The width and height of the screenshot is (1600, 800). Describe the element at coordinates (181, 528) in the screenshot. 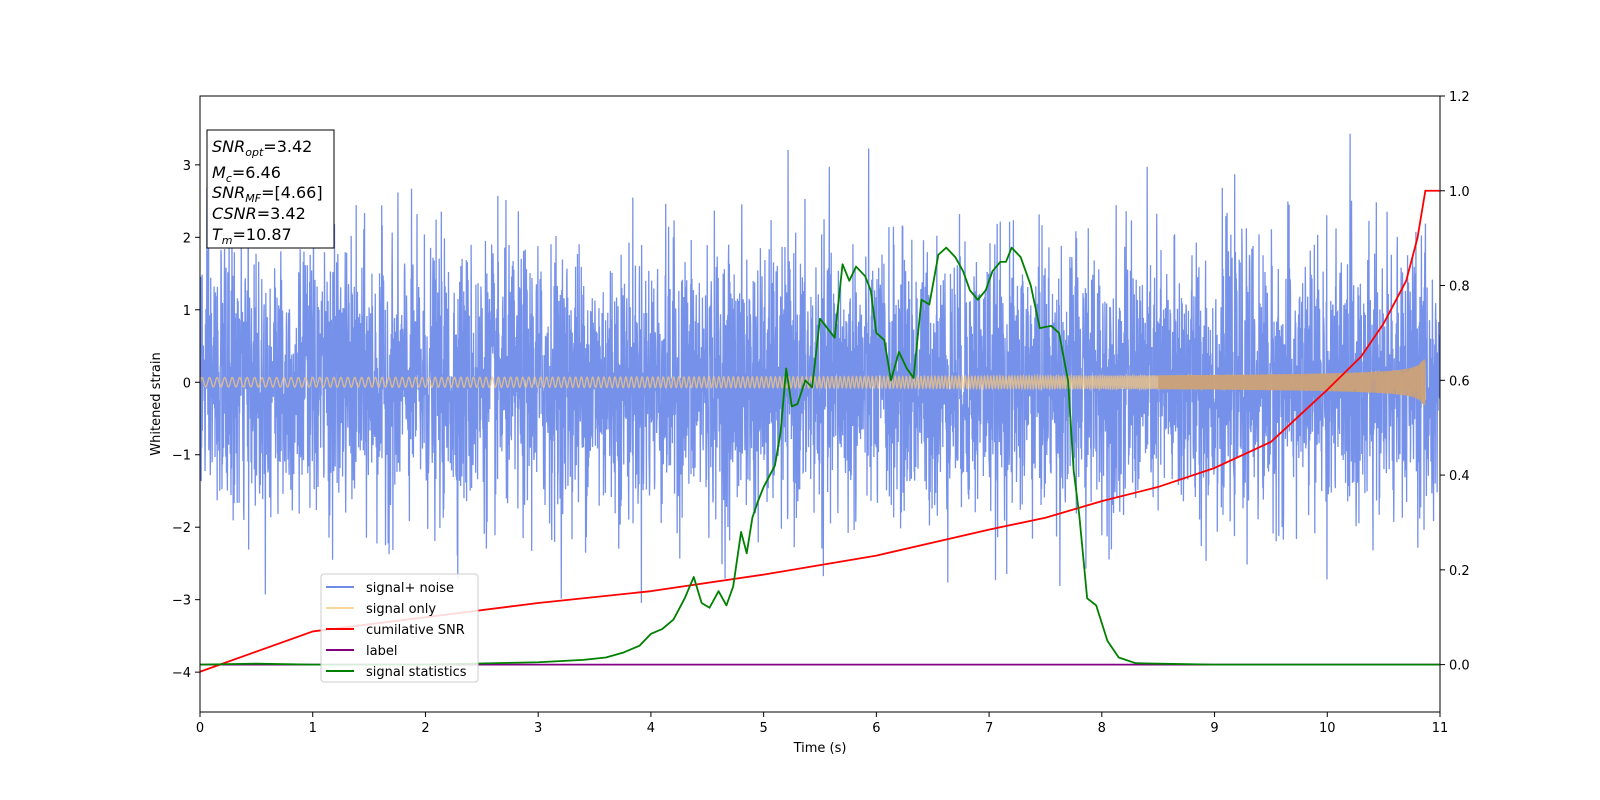

I see `y-left-tick-label: −2` at that location.